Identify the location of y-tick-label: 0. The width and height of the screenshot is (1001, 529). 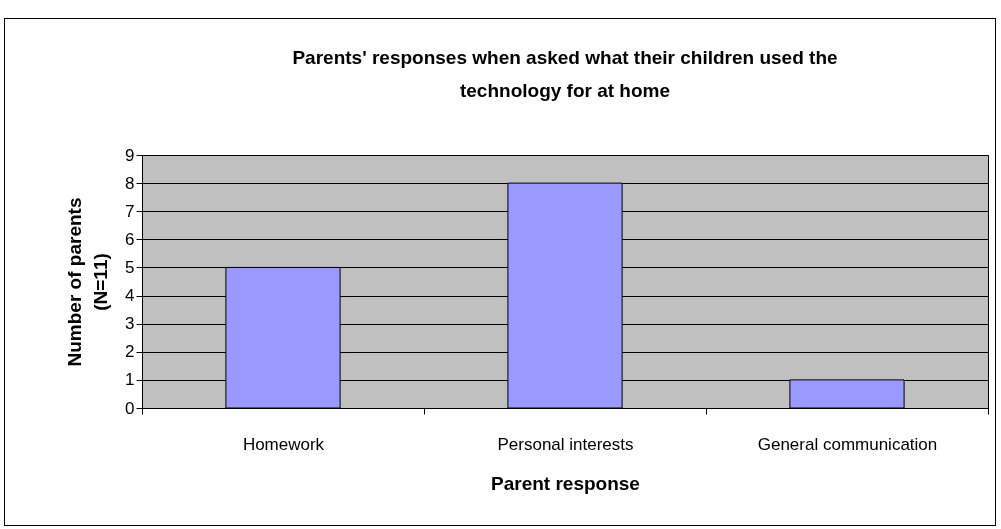
(130, 408).